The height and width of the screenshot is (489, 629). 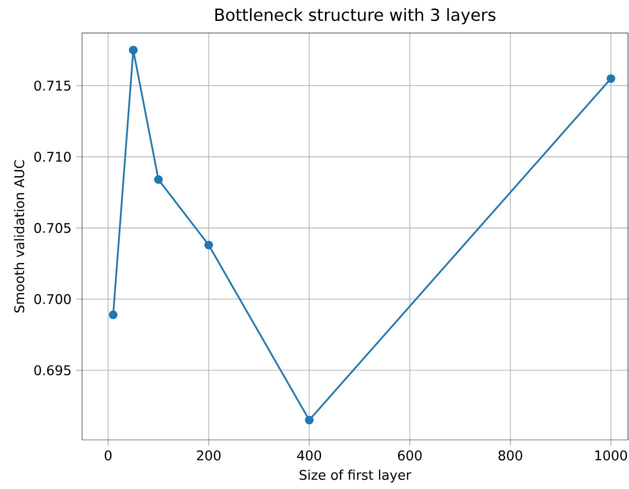 I want to click on x-axis-title: Size of first layer, so click(x=356, y=476).